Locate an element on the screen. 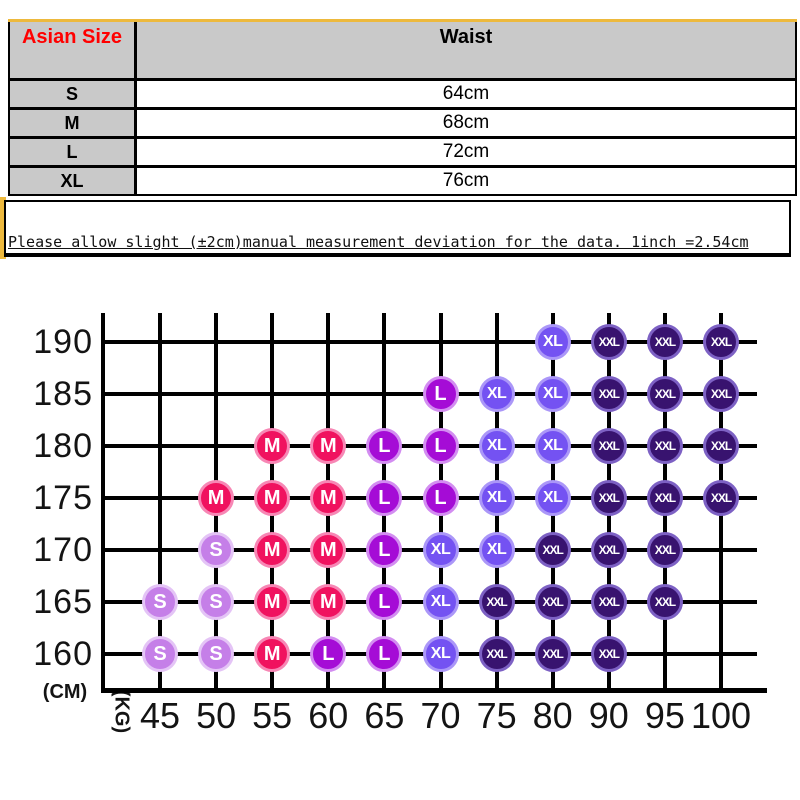 The height and width of the screenshot is (800, 800). size-cell: M is located at coordinates (73, 123).